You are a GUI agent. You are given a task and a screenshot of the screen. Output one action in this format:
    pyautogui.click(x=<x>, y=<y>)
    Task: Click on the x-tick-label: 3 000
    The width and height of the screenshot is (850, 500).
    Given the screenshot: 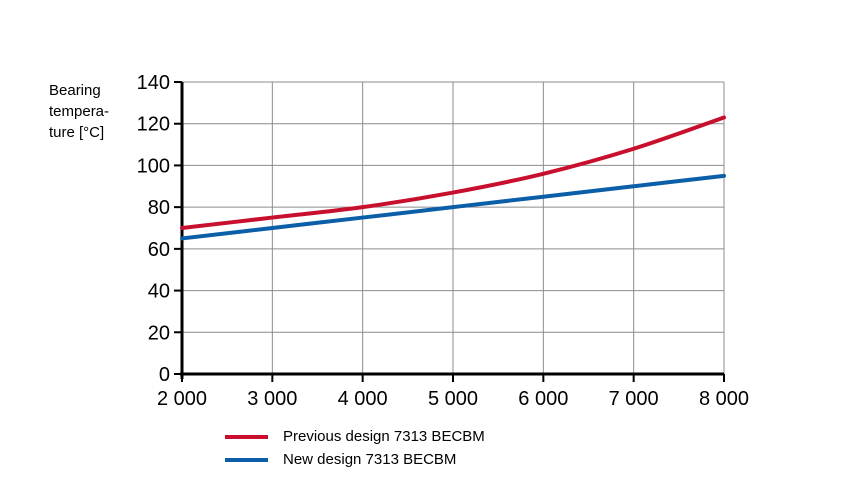 What is the action you would take?
    pyautogui.click(x=272, y=399)
    